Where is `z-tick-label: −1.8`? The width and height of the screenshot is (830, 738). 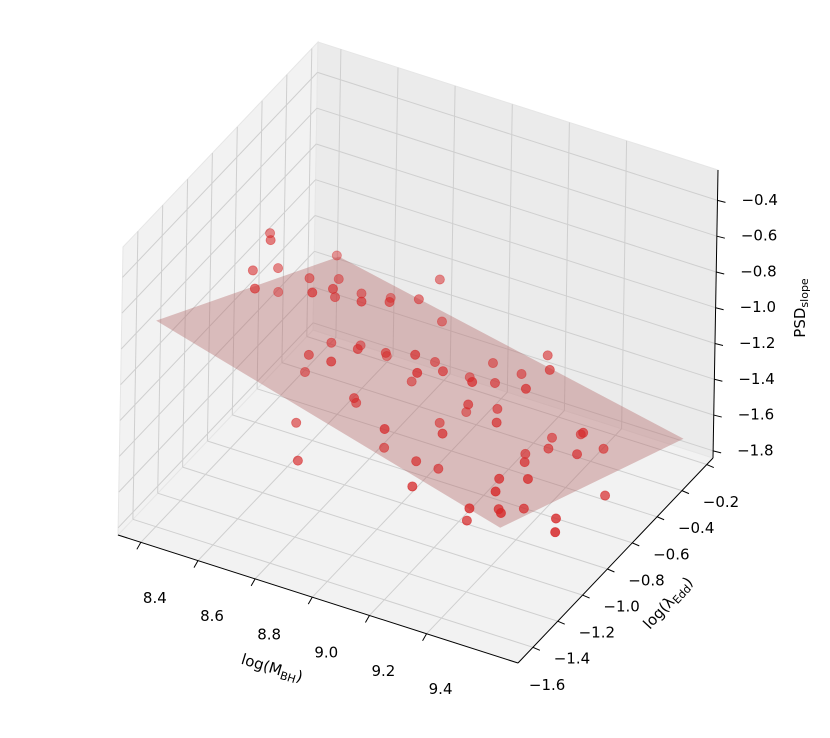 z-tick-label: −1.8 is located at coordinates (755, 450).